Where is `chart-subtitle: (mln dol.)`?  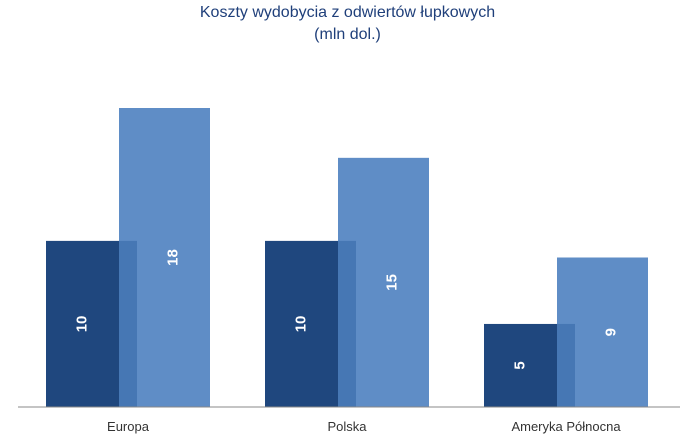 chart-subtitle: (mln dol.) is located at coordinates (347, 34).